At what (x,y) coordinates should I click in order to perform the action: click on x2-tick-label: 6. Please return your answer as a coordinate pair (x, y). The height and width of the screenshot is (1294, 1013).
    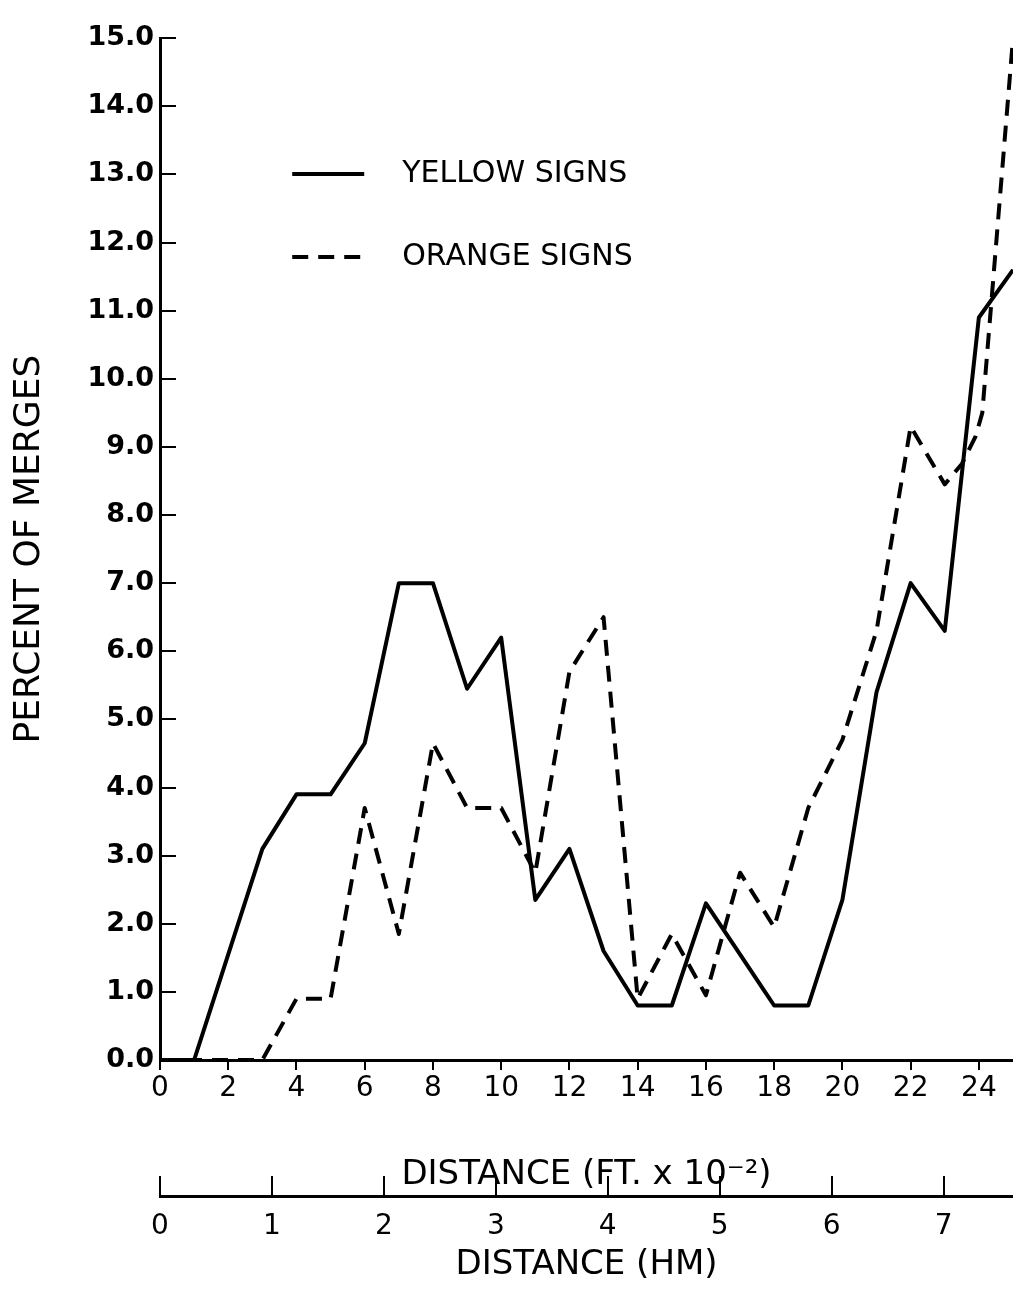
    Looking at the image, I should click on (831, 1225).